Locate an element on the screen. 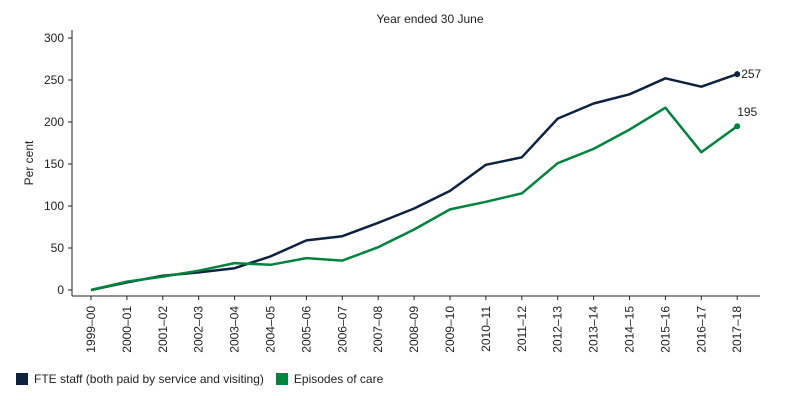 The image size is (800, 400). y-tick-label: 300 is located at coordinates (54, 38).